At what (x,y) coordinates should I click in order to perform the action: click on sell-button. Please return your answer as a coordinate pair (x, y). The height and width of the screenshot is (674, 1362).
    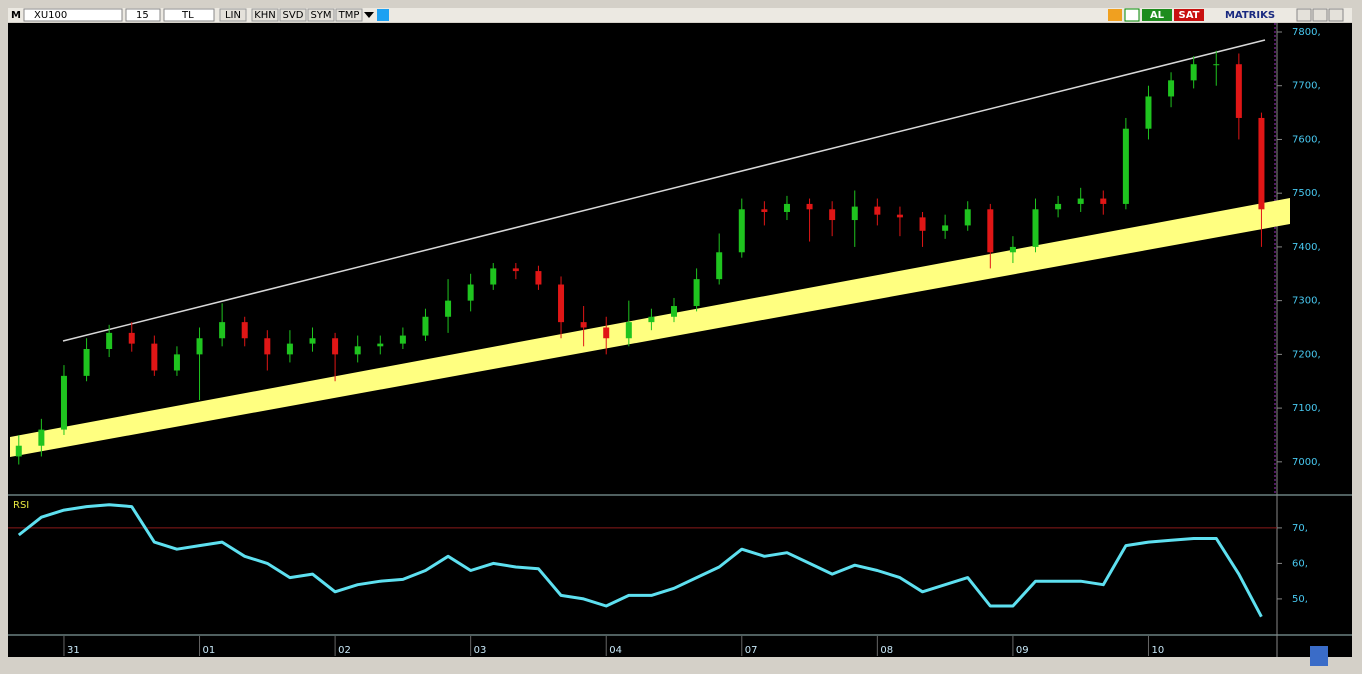
    Looking at the image, I should click on (1189, 15).